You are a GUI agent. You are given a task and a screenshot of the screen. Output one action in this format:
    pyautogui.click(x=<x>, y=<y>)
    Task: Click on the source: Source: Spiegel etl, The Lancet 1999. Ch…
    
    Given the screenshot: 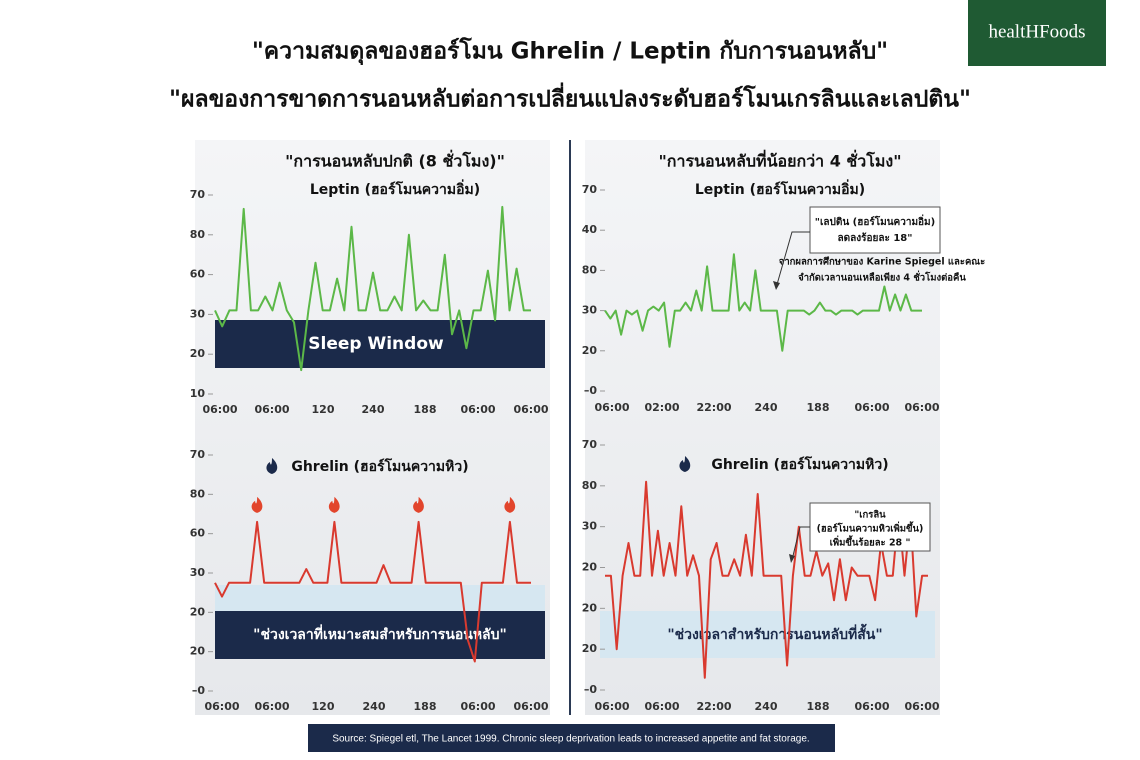 What is the action you would take?
    pyautogui.click(x=570, y=739)
    